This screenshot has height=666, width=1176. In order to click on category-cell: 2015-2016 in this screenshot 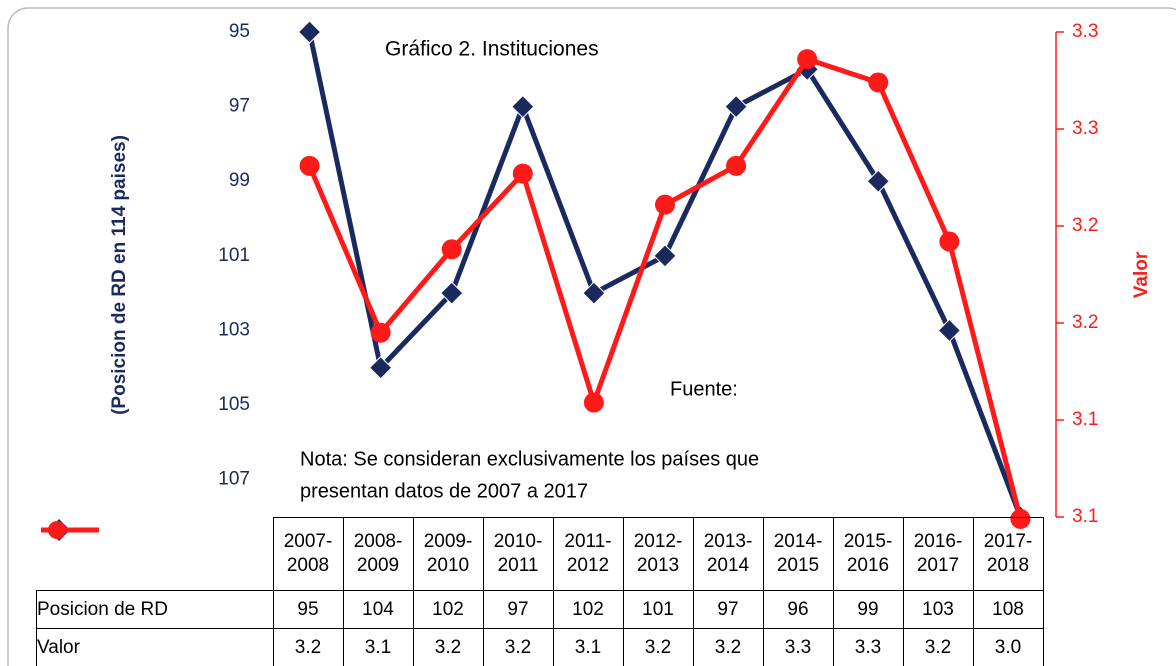, I will do `click(868, 554)`.